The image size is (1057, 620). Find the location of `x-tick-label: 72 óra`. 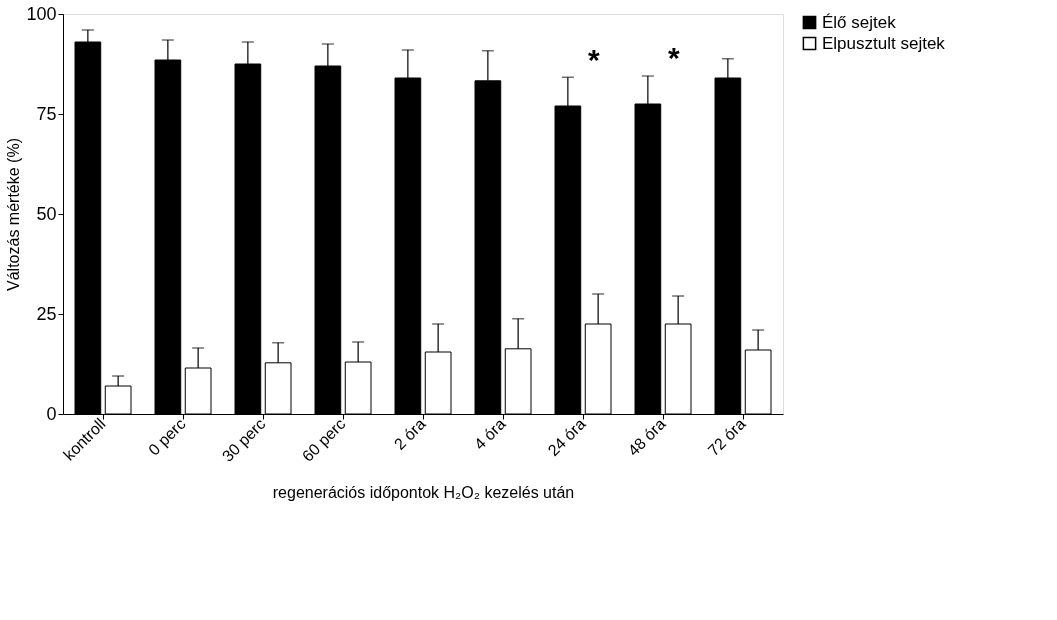

x-tick-label: 72 óra is located at coordinates (726, 437).